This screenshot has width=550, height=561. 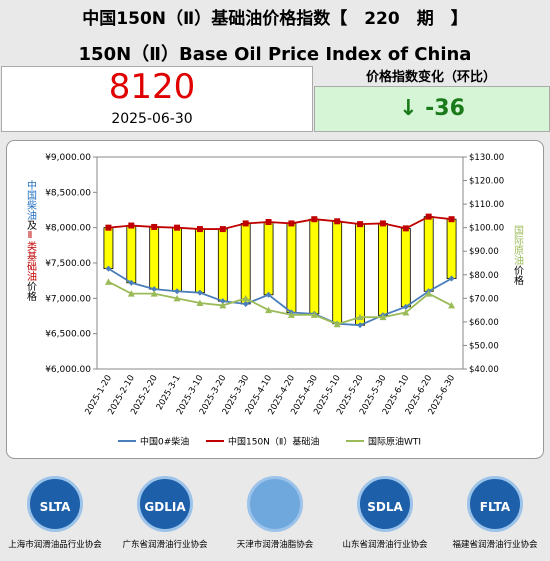 I want to click on association-name: 山东省润滑油行业协会, so click(x=385, y=545).